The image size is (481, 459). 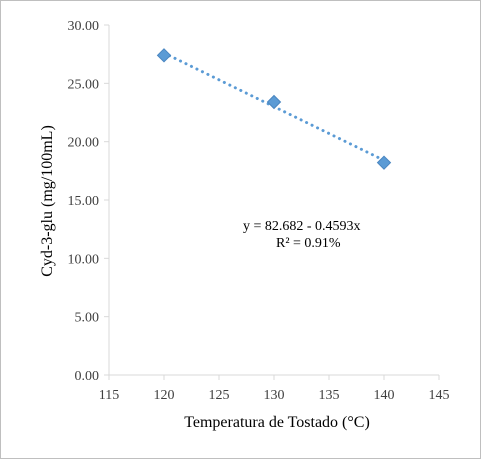 What do you see at coordinates (84, 26) in the screenshot?
I see `y-tick-label: 30.00` at bounding box center [84, 26].